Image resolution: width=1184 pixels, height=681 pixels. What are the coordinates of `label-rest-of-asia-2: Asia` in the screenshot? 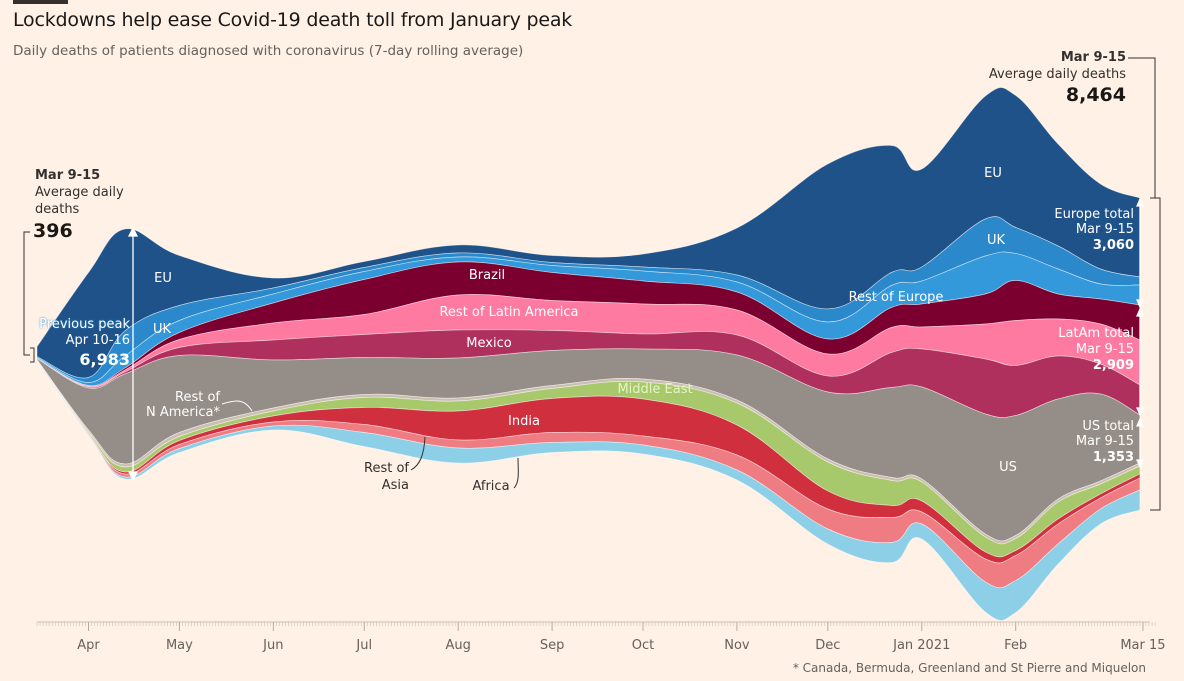 It's located at (395, 485).